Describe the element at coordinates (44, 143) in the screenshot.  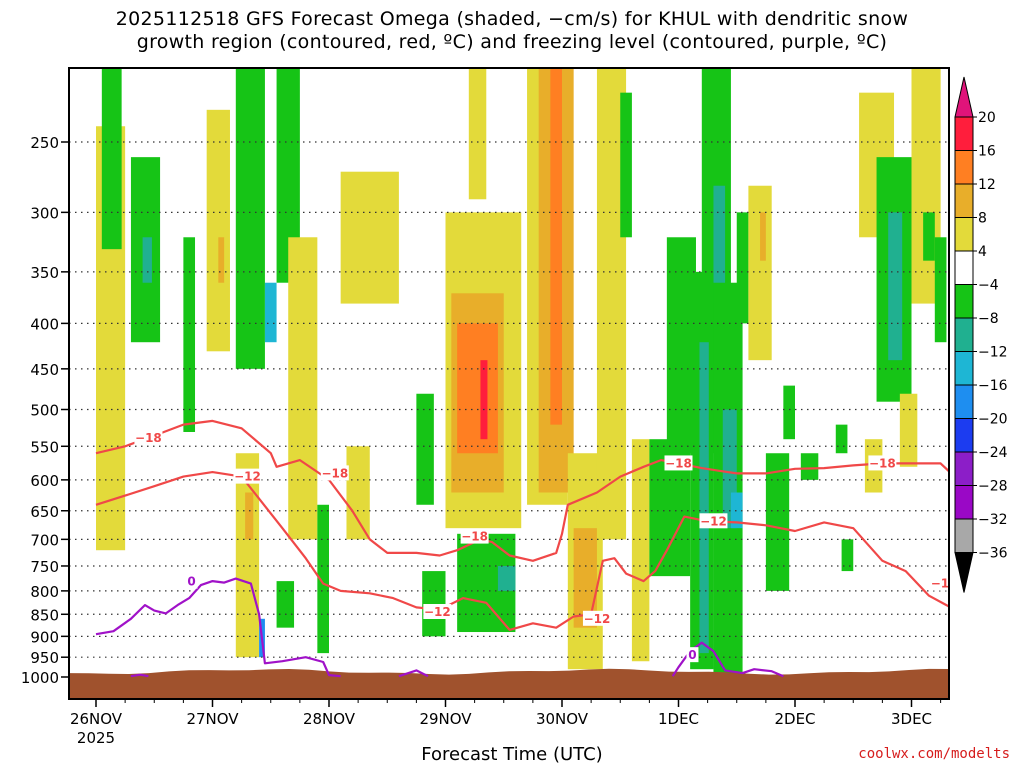
I see `y-tick-label: 250` at that location.